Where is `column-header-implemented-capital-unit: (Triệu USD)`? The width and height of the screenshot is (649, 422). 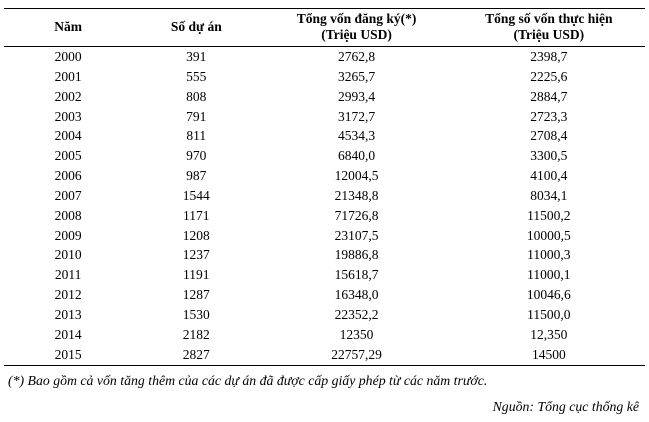
column-header-implemented-capital-unit: (Triệu USD) is located at coordinates (549, 34).